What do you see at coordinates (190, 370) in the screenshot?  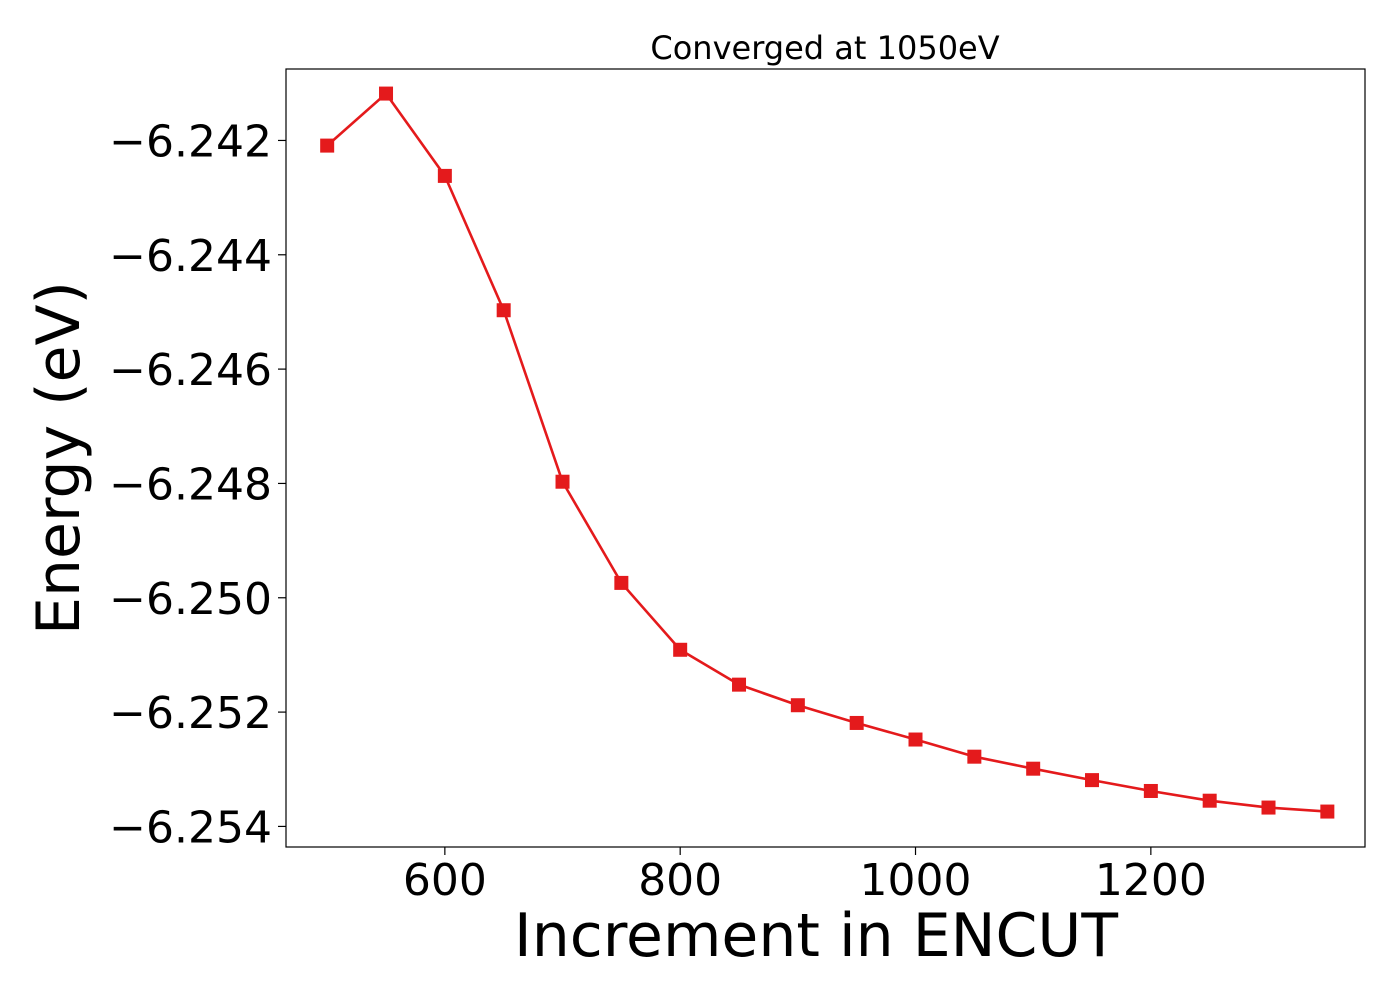 I see `y-tick-label: −6.246` at bounding box center [190, 370].